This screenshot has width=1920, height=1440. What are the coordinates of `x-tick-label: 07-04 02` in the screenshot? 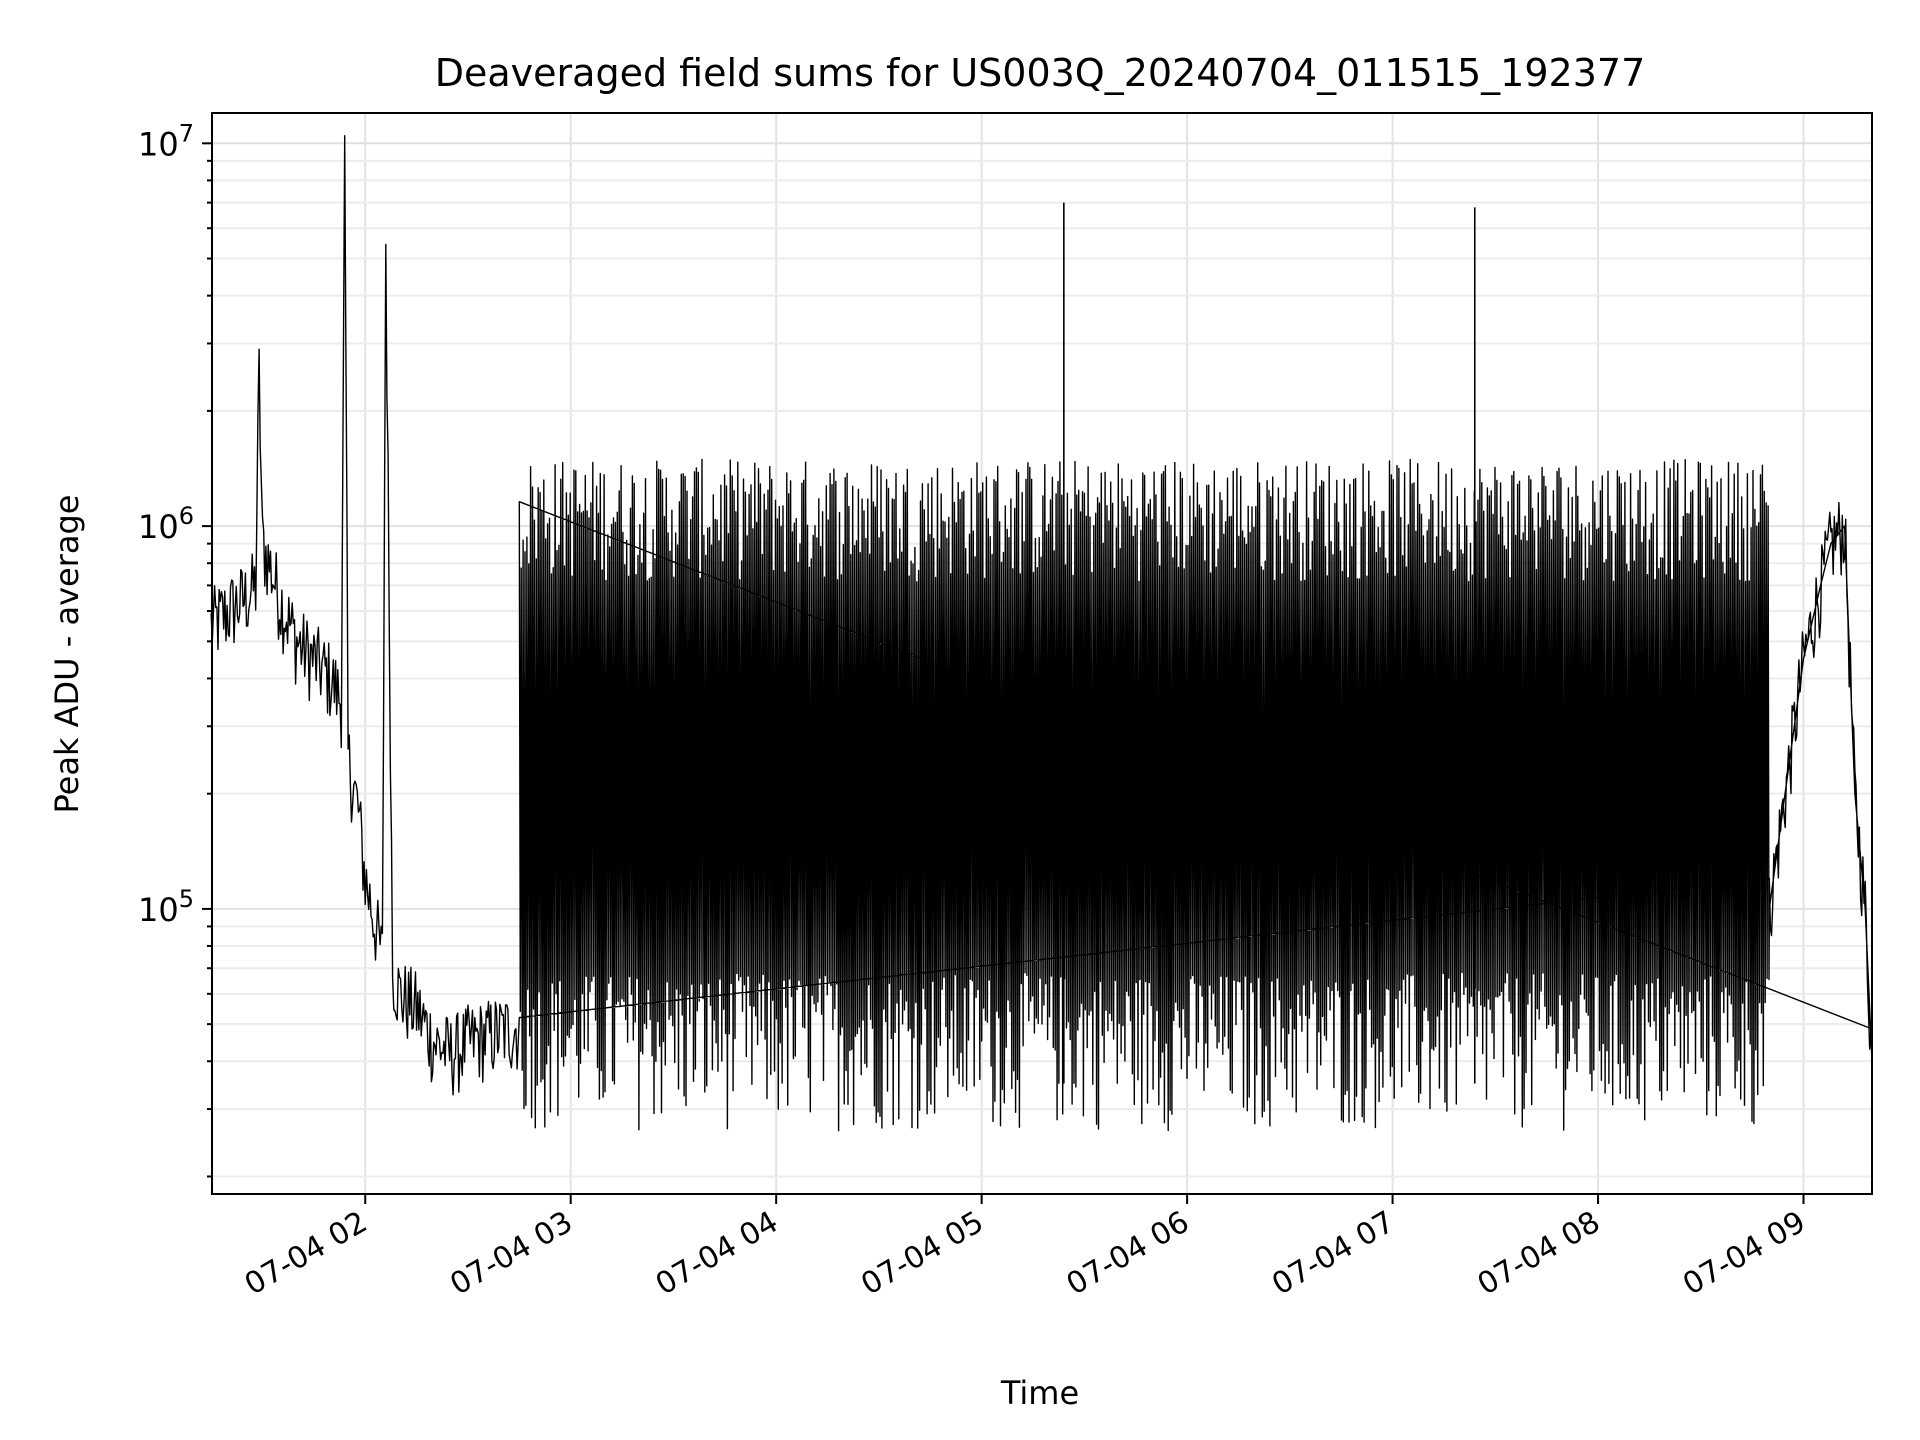 It's located at (306, 1254).